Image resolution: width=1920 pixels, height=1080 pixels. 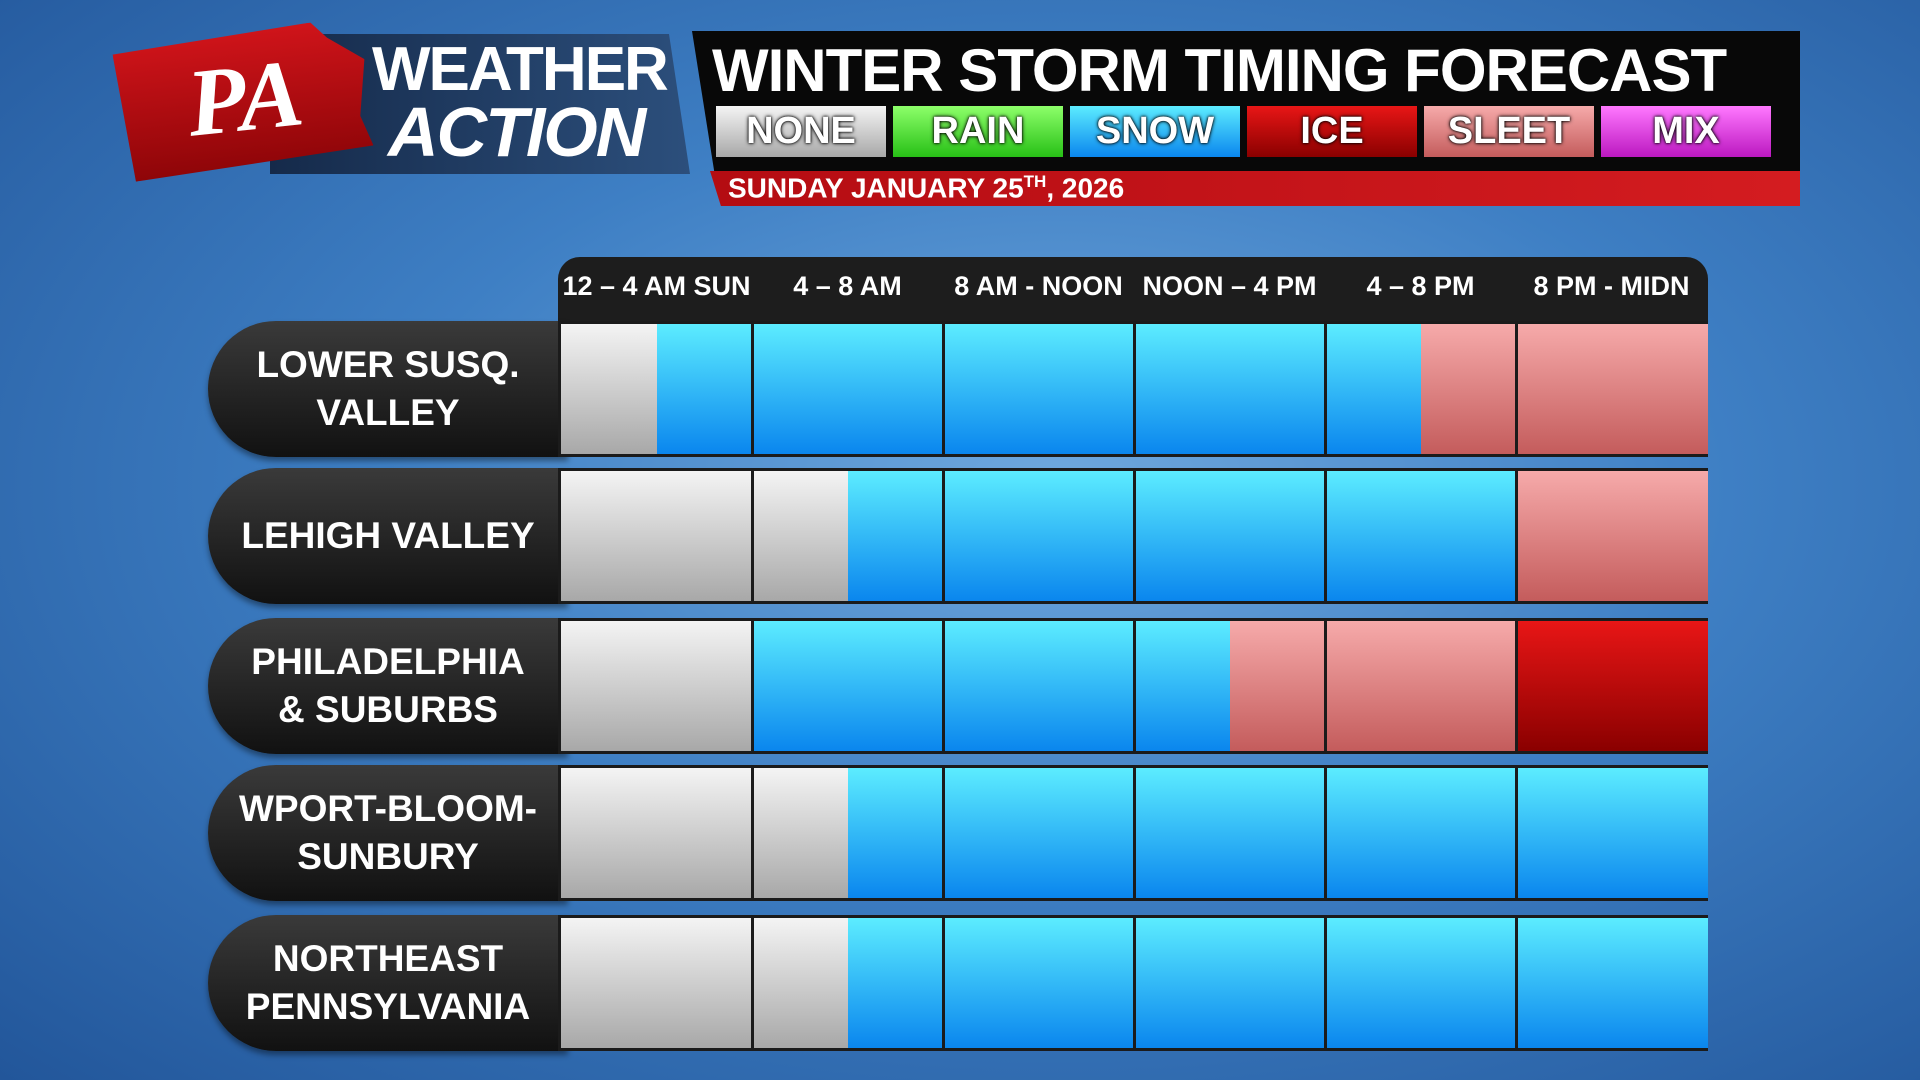 I want to click on region-label: LOWER SUSQ. VALLEY, so click(x=388, y=389).